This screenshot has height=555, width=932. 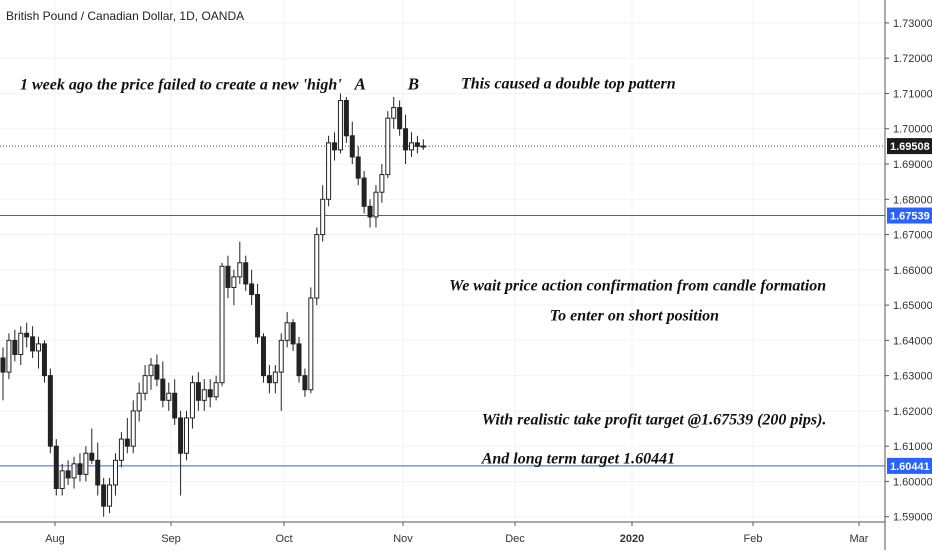 What do you see at coordinates (171, 539) in the screenshot?
I see `x-tick-label: Sep` at bounding box center [171, 539].